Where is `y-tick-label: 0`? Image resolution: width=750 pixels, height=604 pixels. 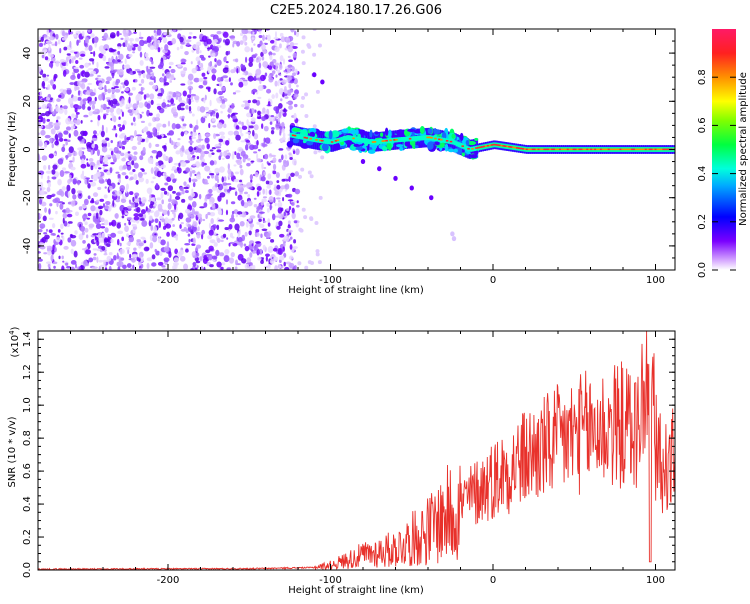
y-tick-label: 0 is located at coordinates (27, 149).